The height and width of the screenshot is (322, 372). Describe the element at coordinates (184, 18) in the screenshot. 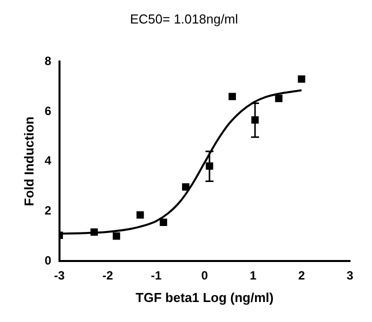

I see `chart-title: EC50= 1.018ng/ml` at that location.